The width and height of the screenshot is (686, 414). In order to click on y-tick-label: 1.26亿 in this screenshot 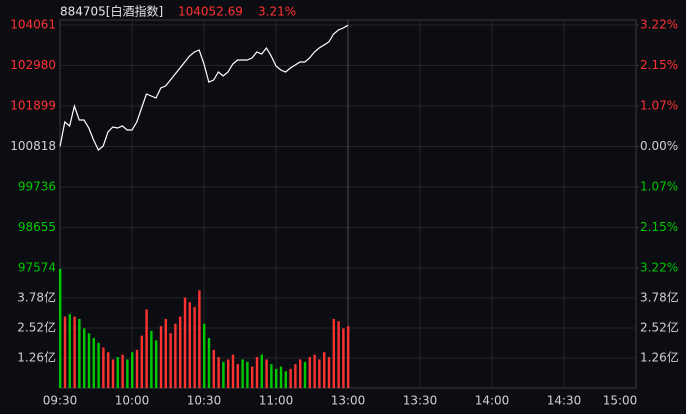, I will do `click(36, 357)`.